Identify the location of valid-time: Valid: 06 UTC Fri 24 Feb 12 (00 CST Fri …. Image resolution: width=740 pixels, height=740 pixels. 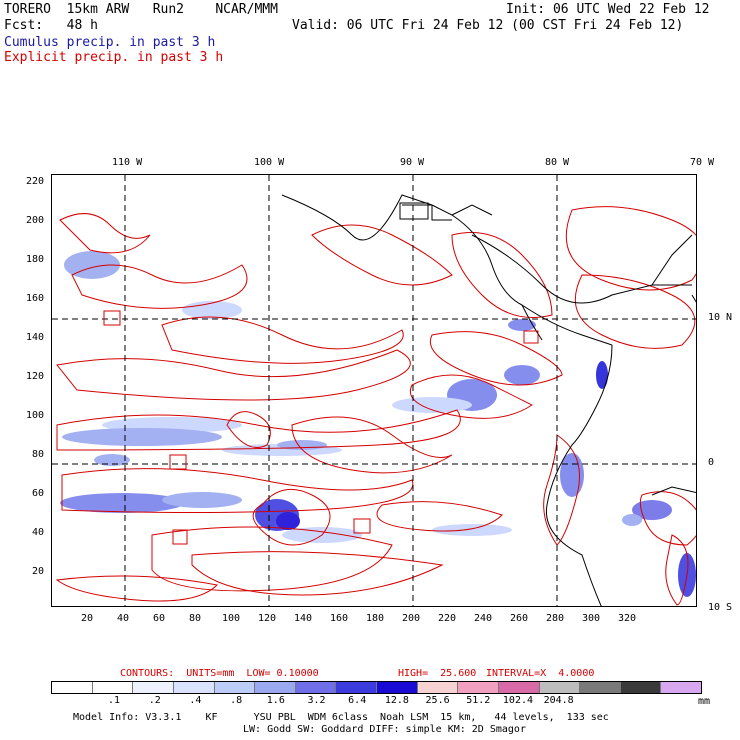
(488, 25).